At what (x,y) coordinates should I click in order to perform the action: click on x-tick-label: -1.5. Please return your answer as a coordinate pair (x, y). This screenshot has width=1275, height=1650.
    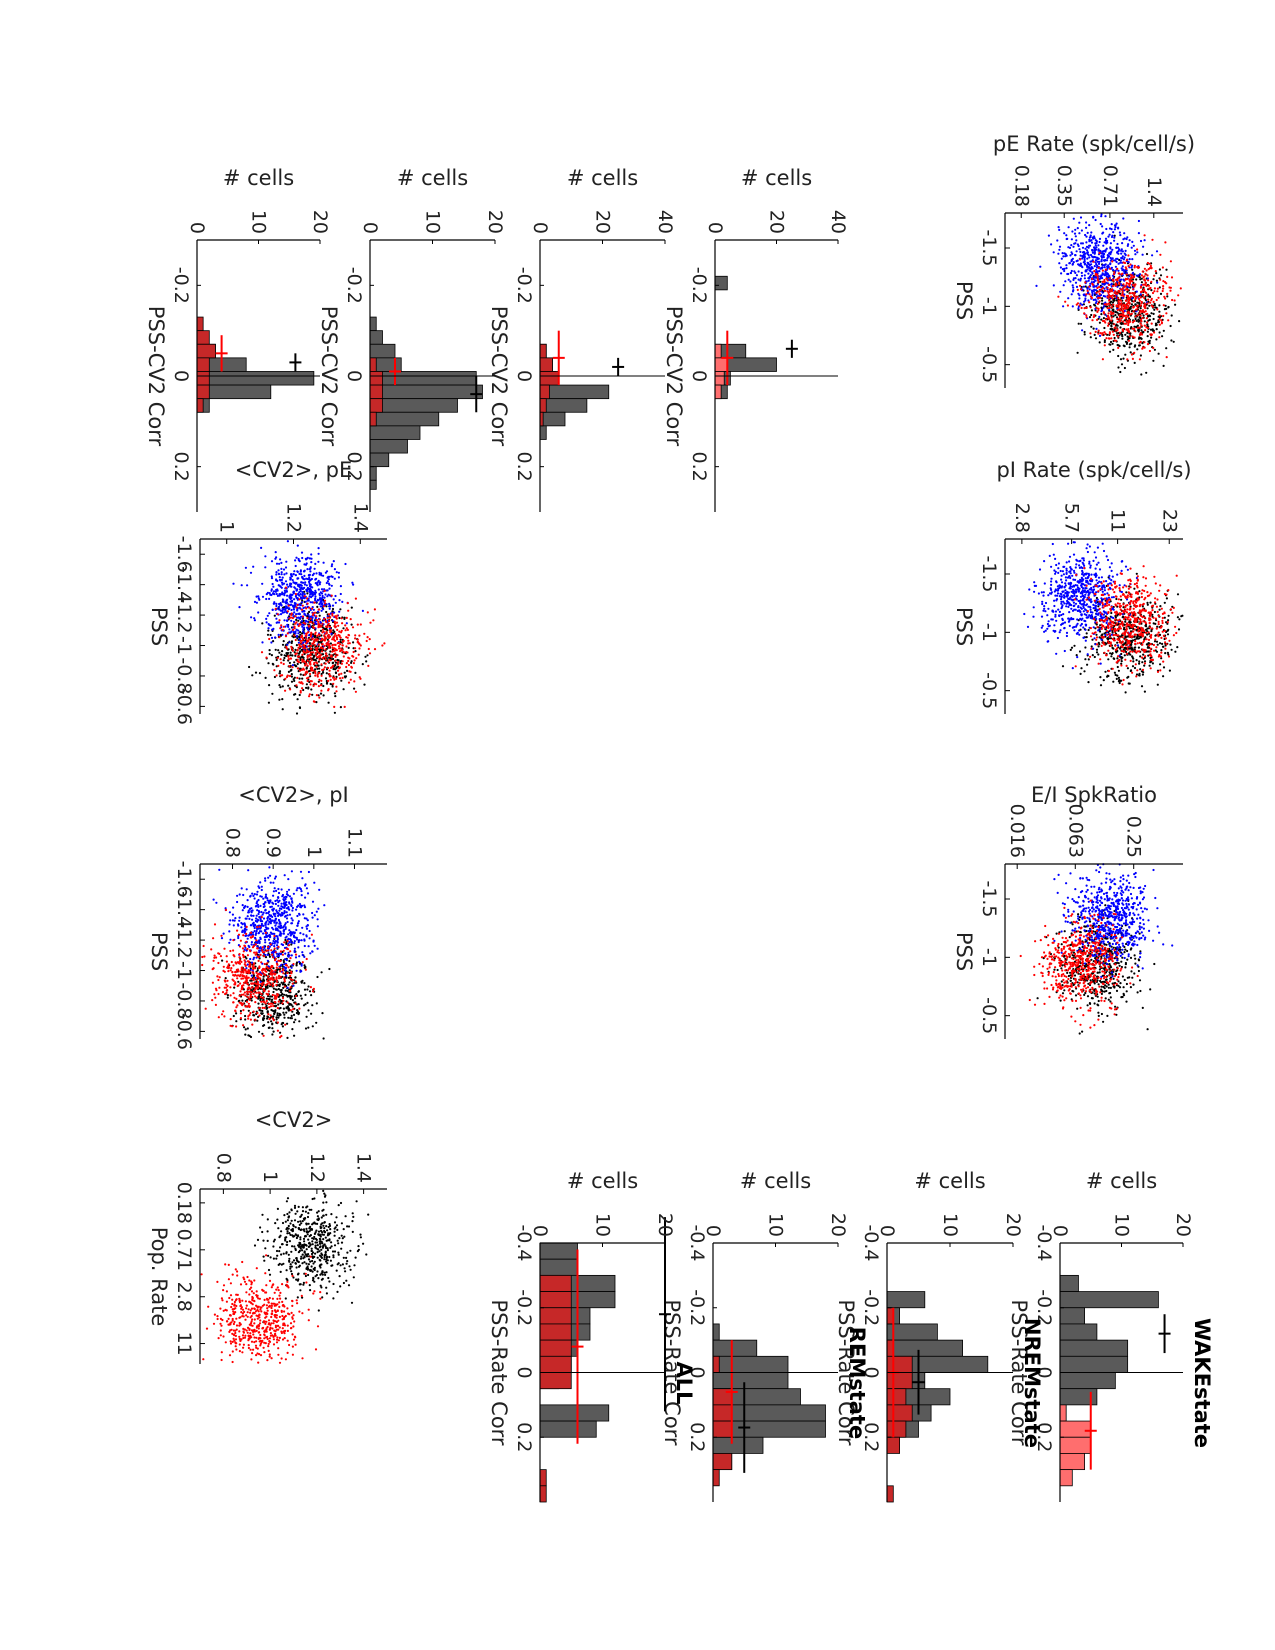
    Looking at the image, I should click on (989, 573).